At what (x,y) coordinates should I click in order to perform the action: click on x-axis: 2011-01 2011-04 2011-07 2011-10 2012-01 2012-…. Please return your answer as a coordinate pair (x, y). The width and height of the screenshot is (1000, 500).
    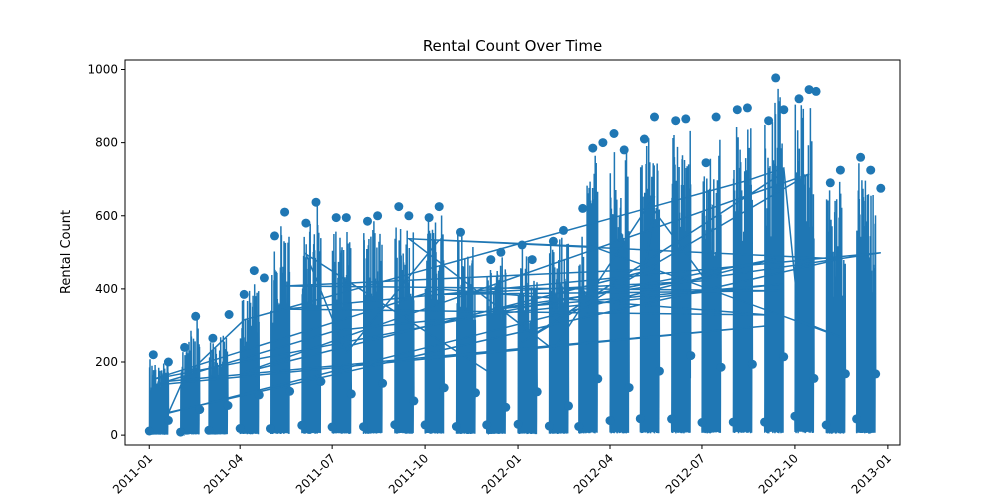
    Looking at the image, I should click on (502, 471).